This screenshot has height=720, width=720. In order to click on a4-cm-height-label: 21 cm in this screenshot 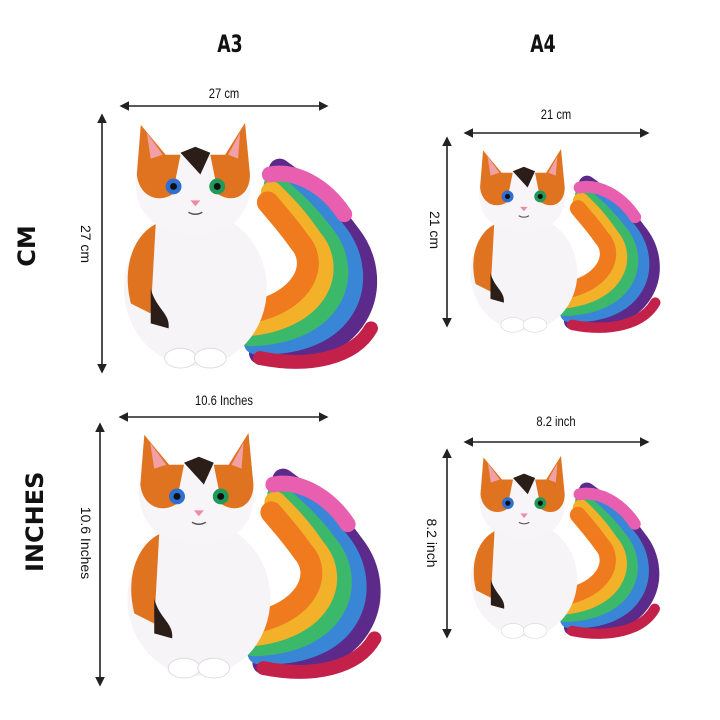, I will do `click(435, 230)`.